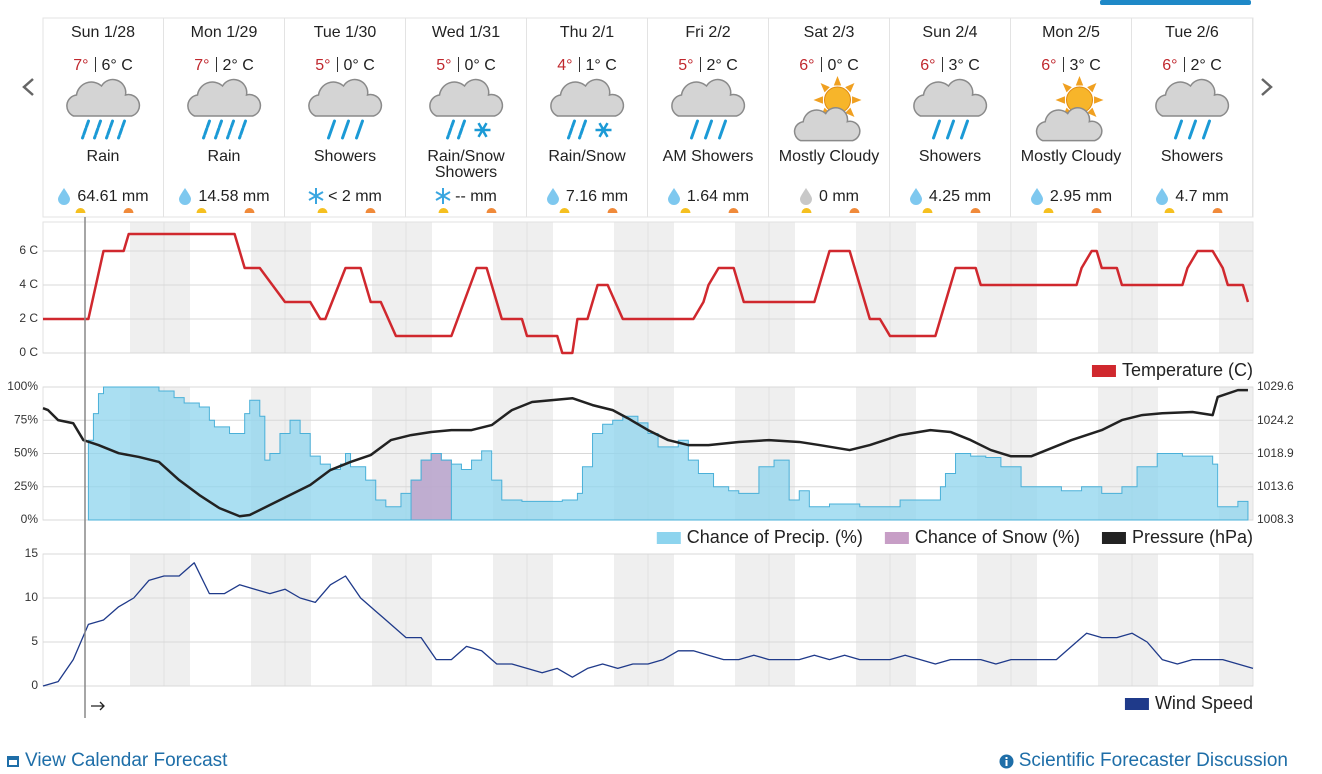 The image size is (1322, 774). What do you see at coordinates (950, 117) in the screenshot?
I see `day-column: Sun 2/4 6° 3° C Showers 4.25 mm` at bounding box center [950, 117].